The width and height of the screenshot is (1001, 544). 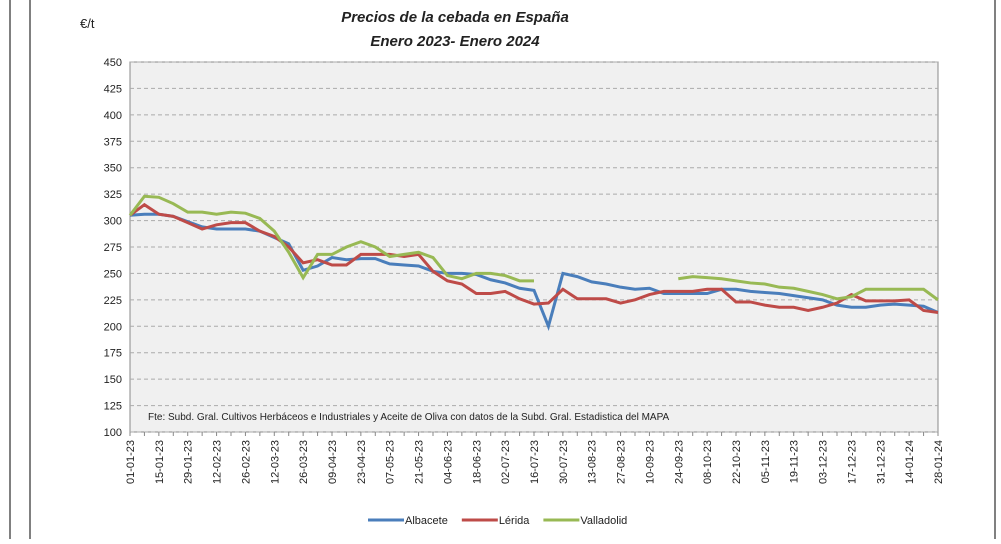 I want to click on x-tick-label: 10-09-23, so click(x=650, y=462).